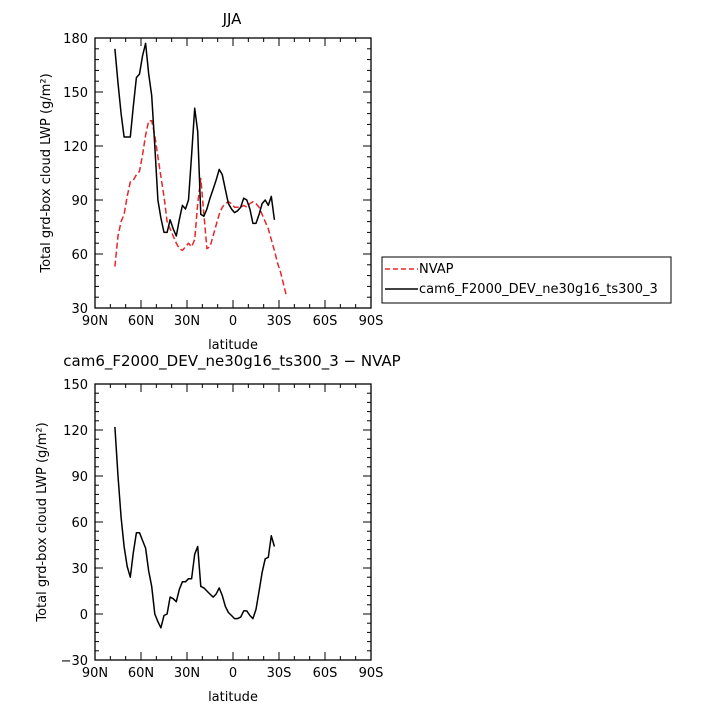 The width and height of the screenshot is (712, 710). What do you see at coordinates (75, 93) in the screenshot?
I see `top-y-tick-label: 150` at bounding box center [75, 93].